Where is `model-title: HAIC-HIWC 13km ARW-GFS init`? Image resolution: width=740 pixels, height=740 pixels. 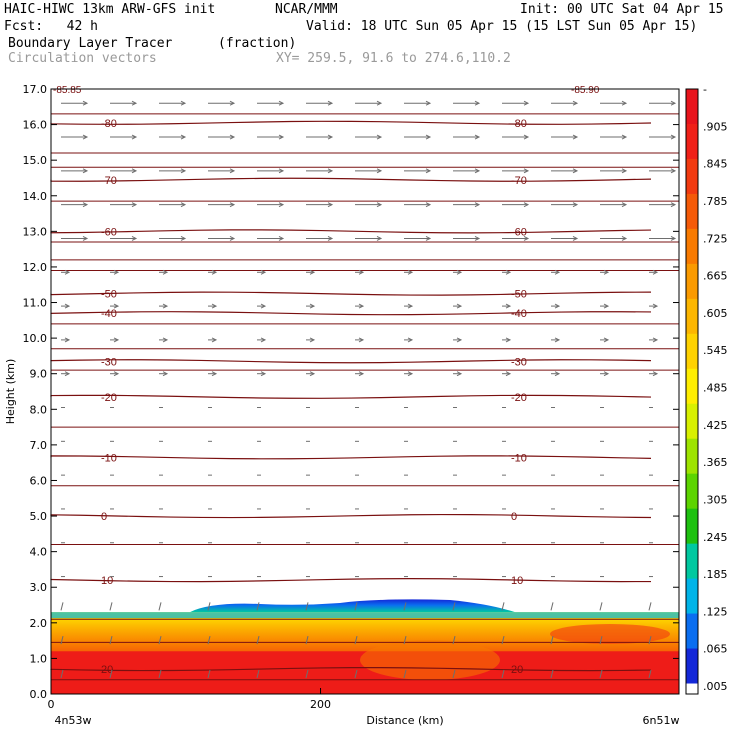
model-title: HAIC-HIWC 13km ARW-GFS init is located at coordinates (110, 9).